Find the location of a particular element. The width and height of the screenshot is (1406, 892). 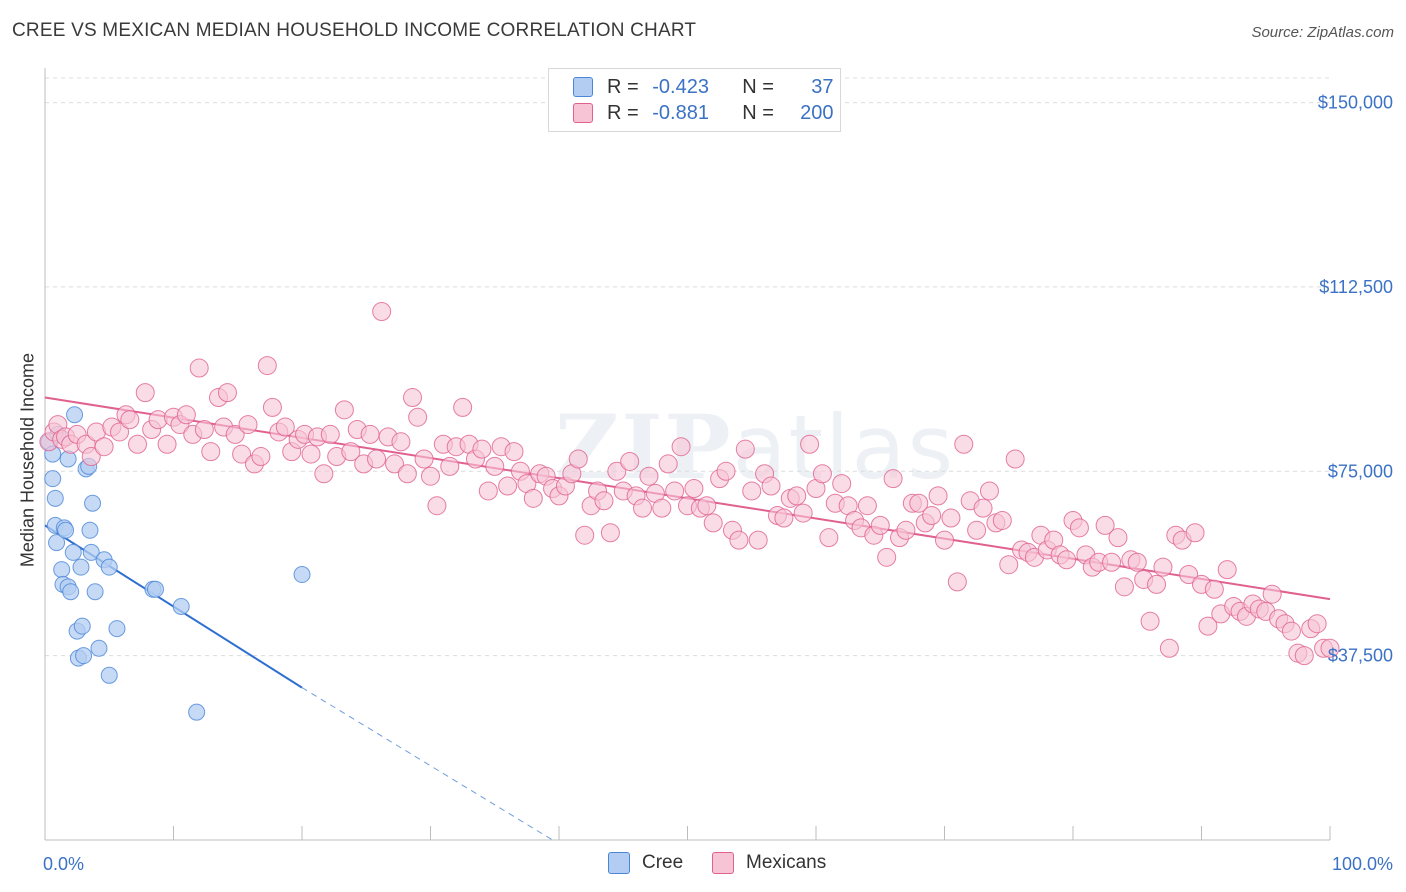

legend-row-cree: R = -0.423 N = 37 is located at coordinates (703, 87).